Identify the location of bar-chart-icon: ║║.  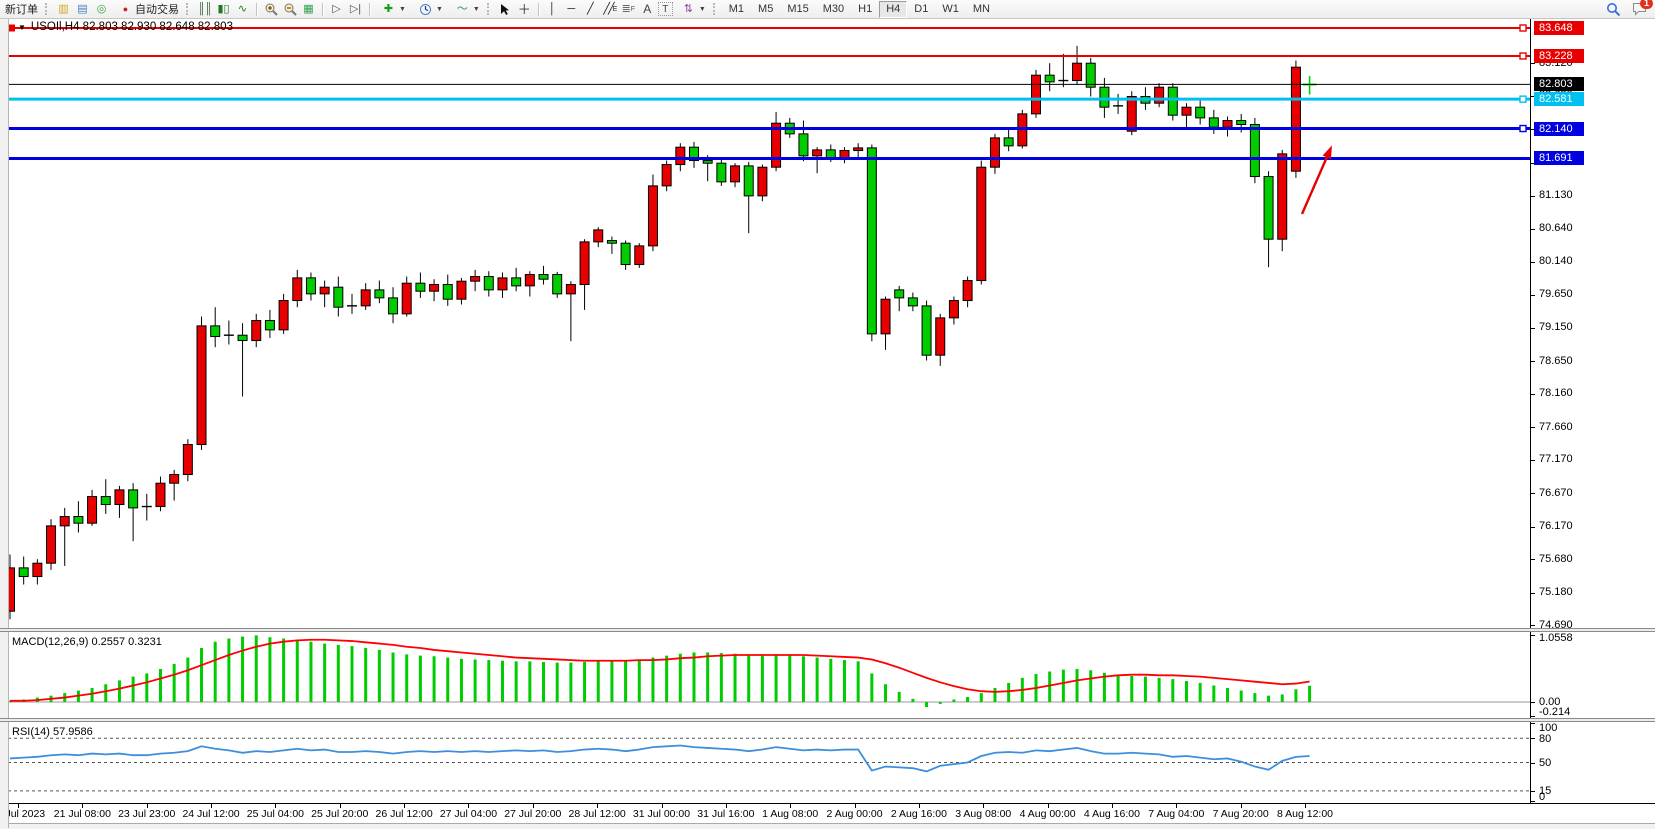
(205, 8).